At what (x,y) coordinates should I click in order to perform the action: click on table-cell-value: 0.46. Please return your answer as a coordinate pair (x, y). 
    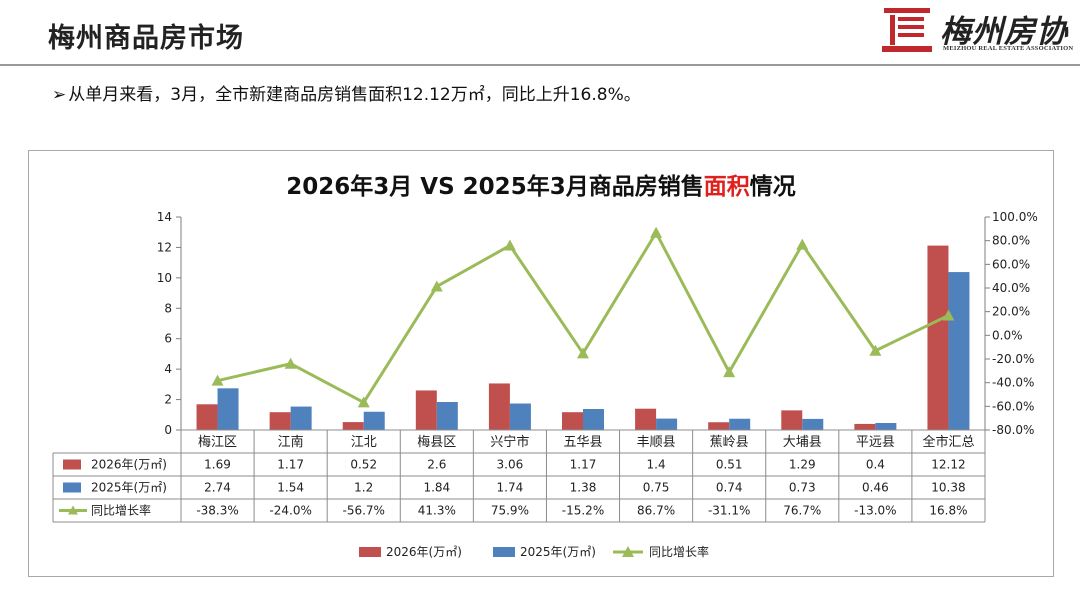
    Looking at the image, I should click on (875, 488).